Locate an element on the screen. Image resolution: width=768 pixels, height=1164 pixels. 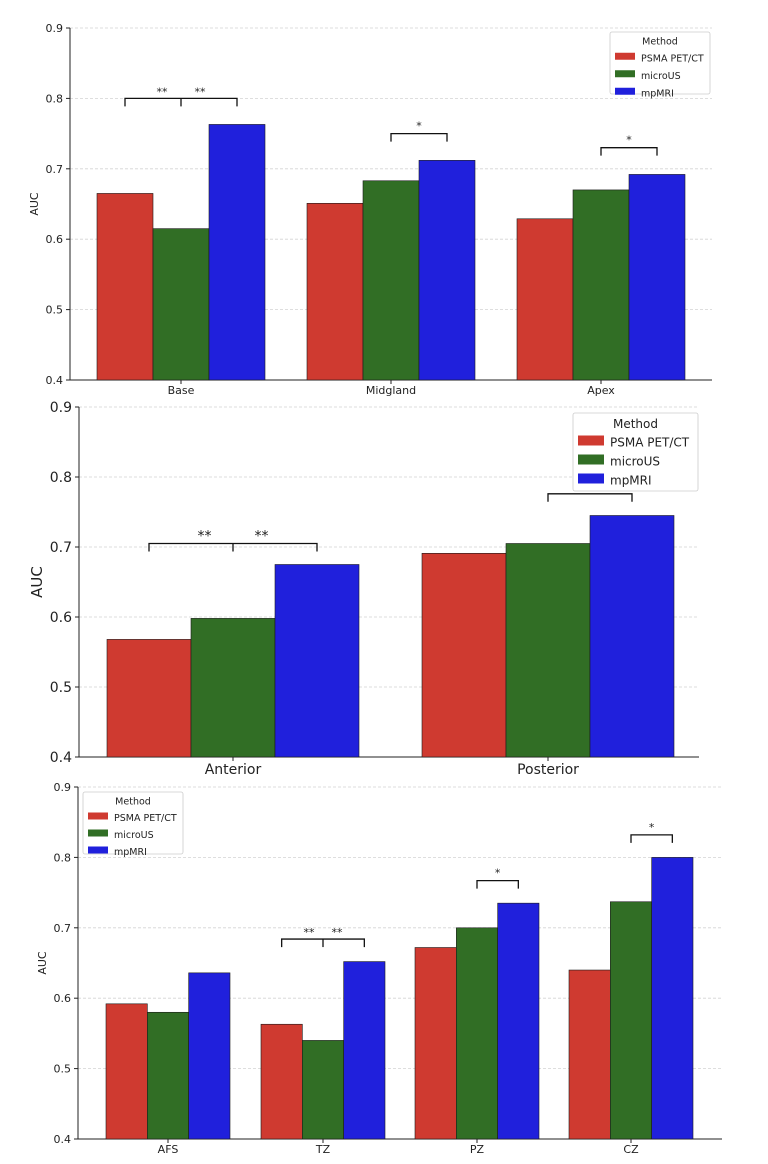
y-tick-label: 0.7 is located at coordinates (63, 928).